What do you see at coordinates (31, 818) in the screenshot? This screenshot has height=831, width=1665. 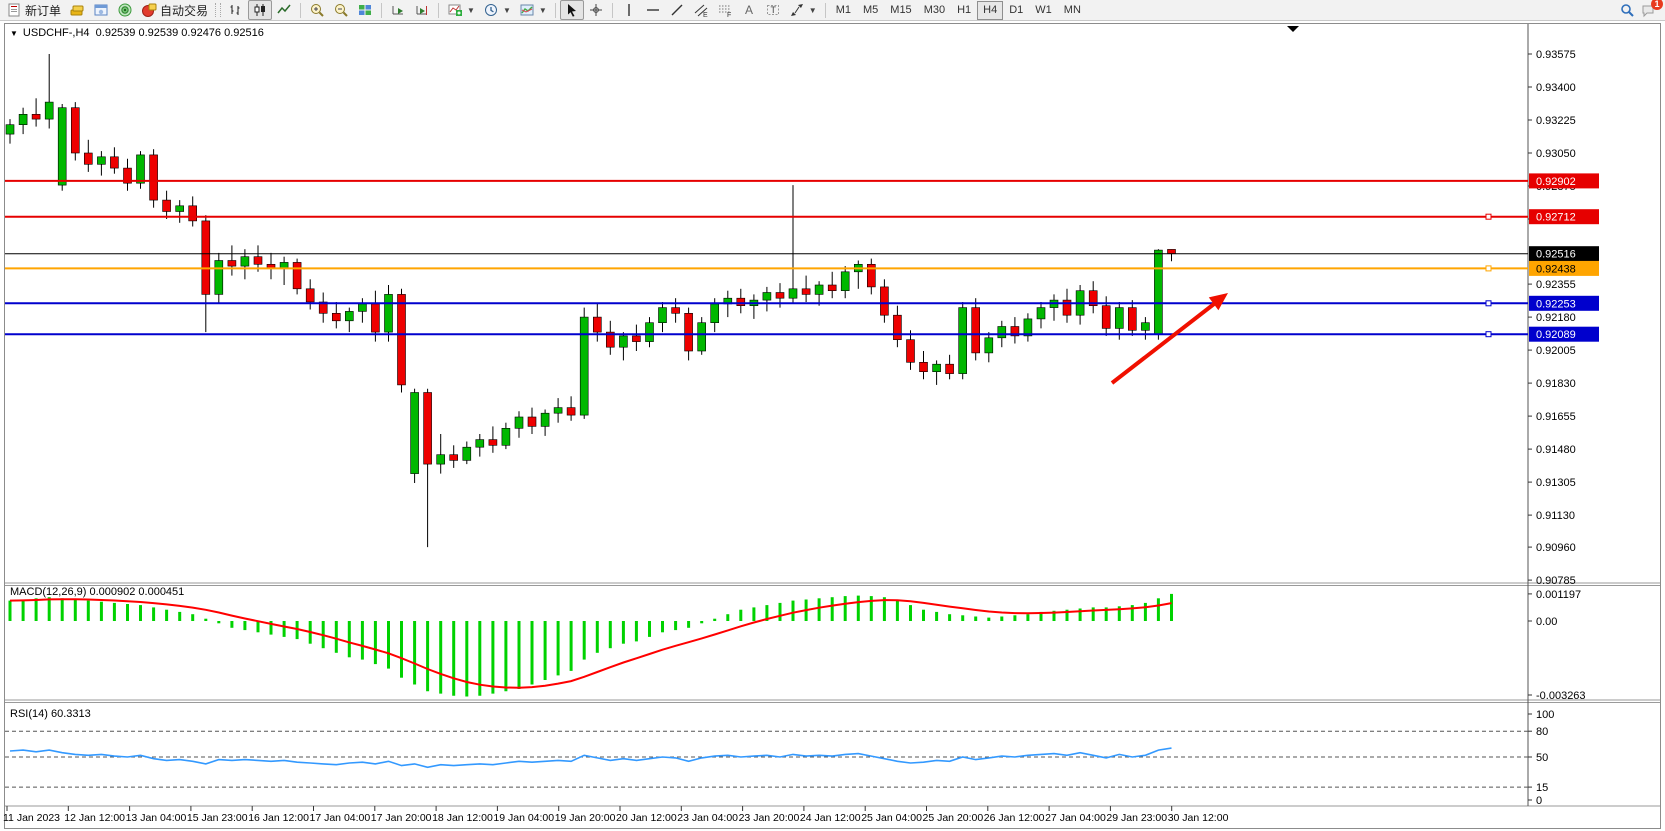 I see `time-axis-label: 11 Jan 2023` at bounding box center [31, 818].